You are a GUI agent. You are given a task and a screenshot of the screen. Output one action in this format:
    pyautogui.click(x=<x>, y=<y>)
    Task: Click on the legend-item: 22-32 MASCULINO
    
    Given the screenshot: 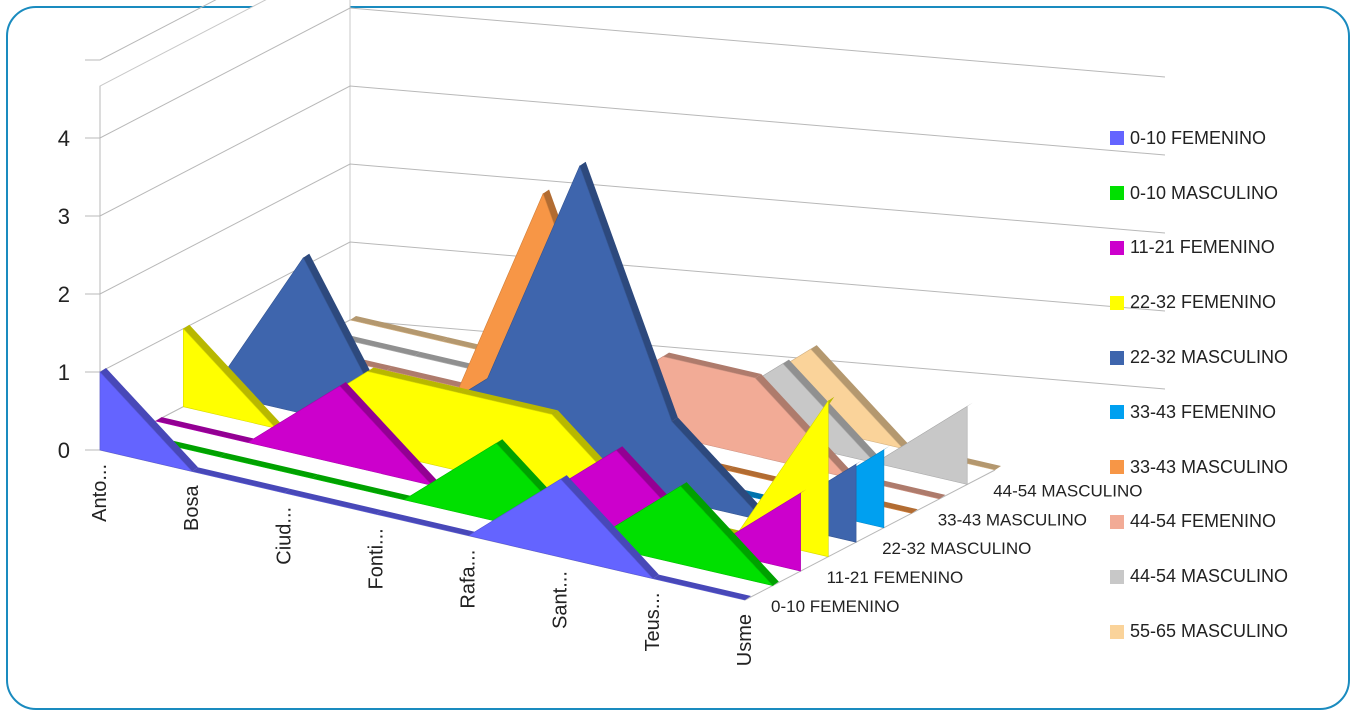 What is the action you would take?
    pyautogui.click(x=1230, y=357)
    